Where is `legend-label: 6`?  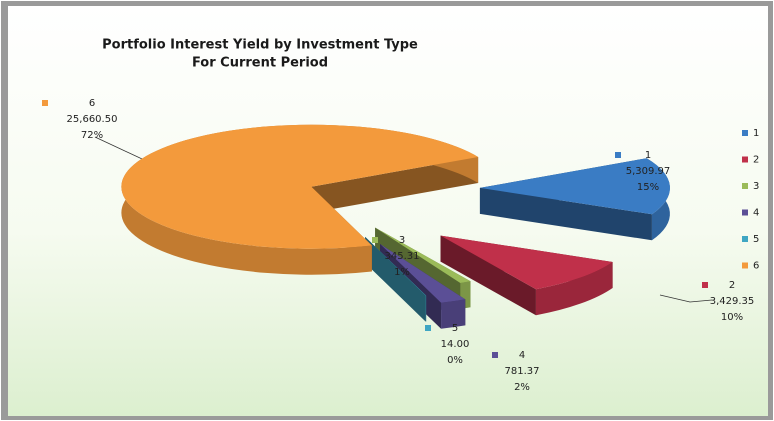 legend-label: 6 is located at coordinates (756, 266).